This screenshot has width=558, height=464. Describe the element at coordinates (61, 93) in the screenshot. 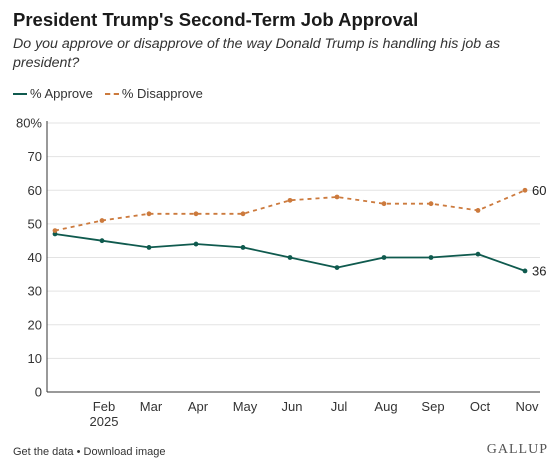

I see `legend-label-approve: % Approve` at that location.